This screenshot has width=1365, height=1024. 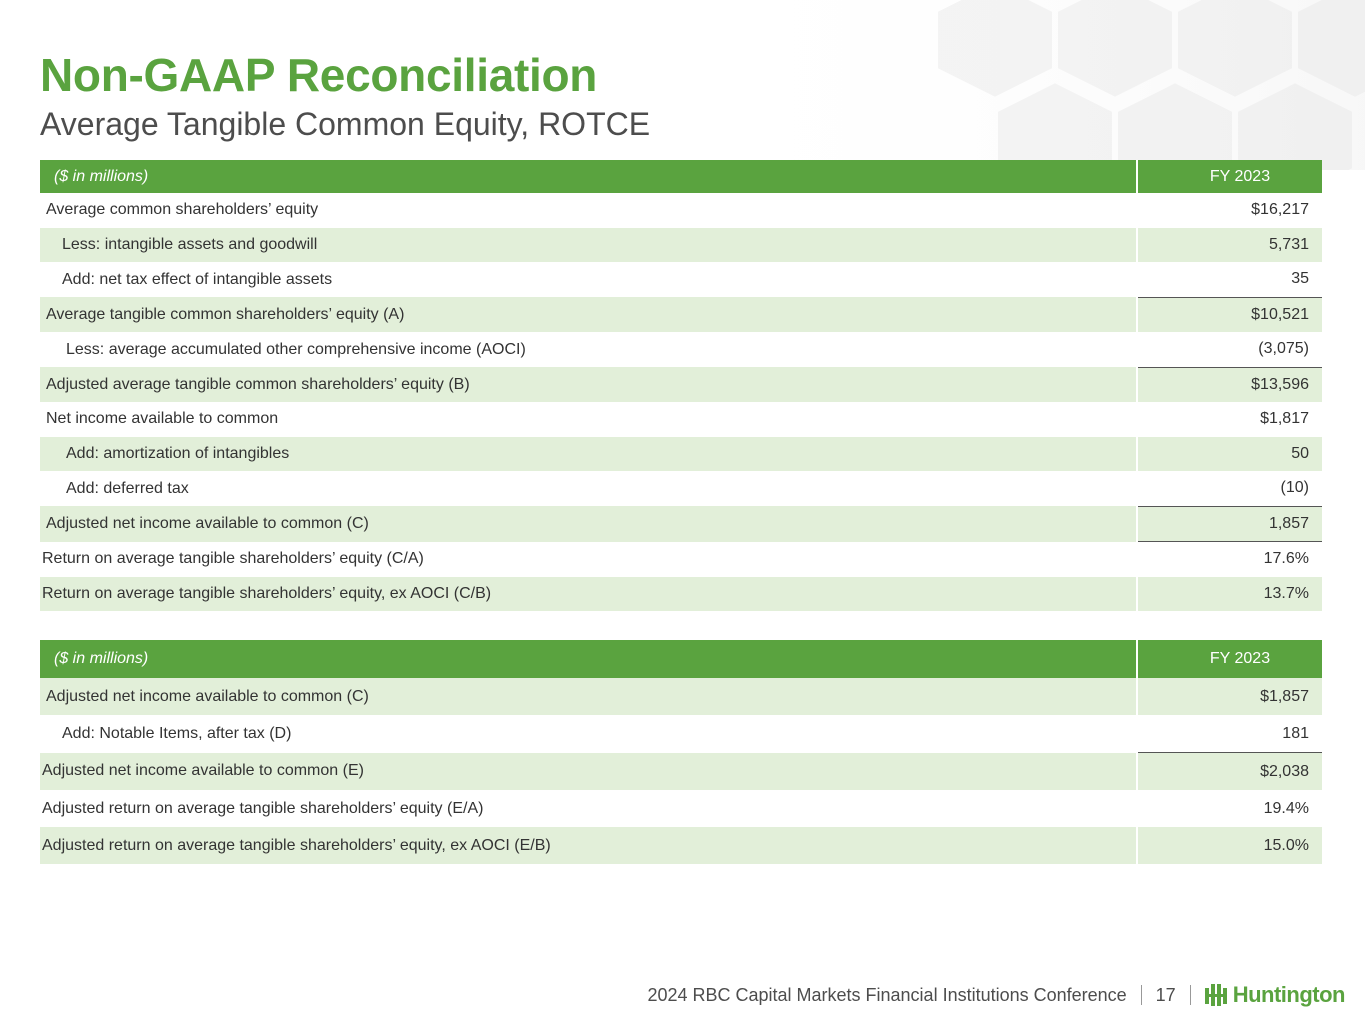 I want to click on page-number: 17, so click(x=1165, y=994).